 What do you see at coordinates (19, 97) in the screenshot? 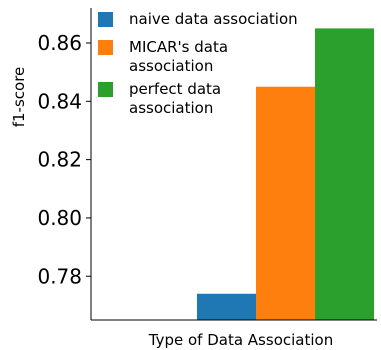
I see `y-axis-label: f1-score` at bounding box center [19, 97].